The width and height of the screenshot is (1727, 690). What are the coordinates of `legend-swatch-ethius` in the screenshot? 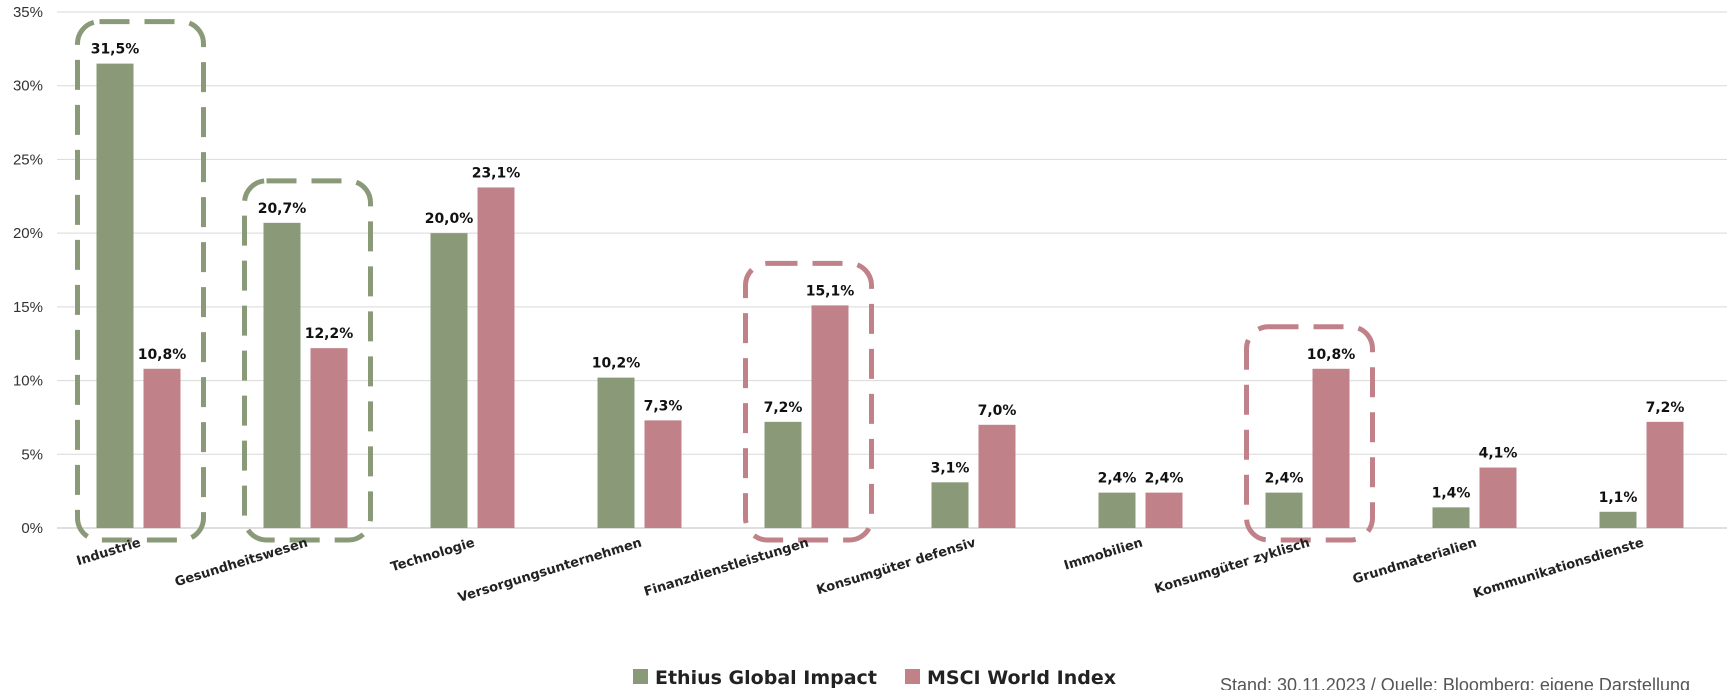 It's located at (640, 676).